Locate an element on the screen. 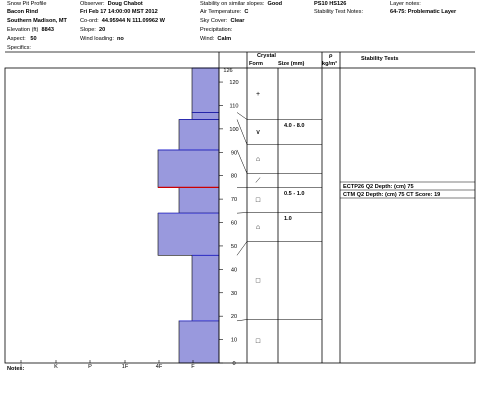 The height and width of the screenshot is (406, 480). hardness-tick-label: P is located at coordinates (90, 367).